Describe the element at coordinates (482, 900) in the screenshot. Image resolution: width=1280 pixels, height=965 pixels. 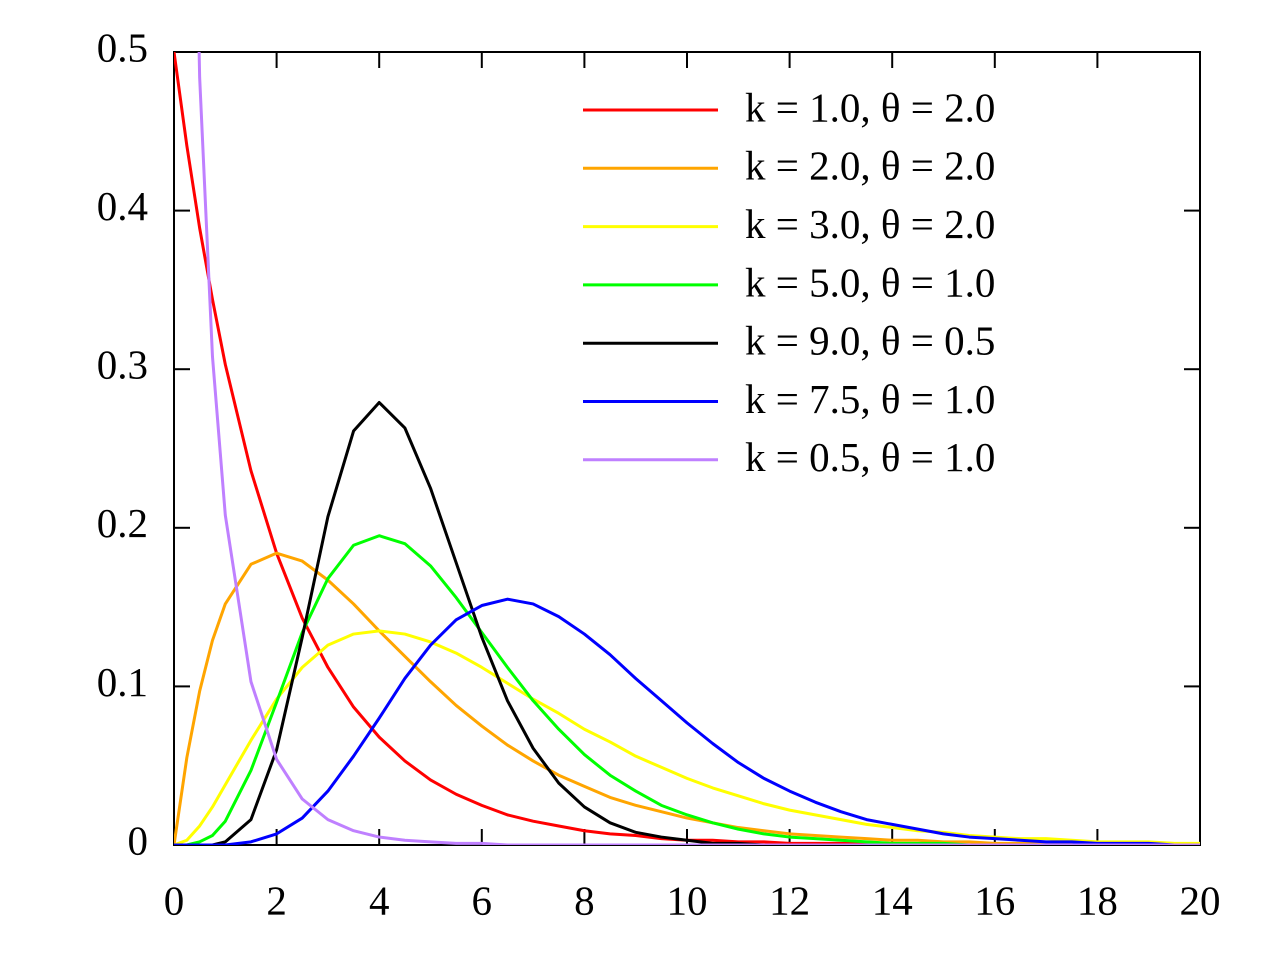
I see `x-tick-label: 6` at that location.